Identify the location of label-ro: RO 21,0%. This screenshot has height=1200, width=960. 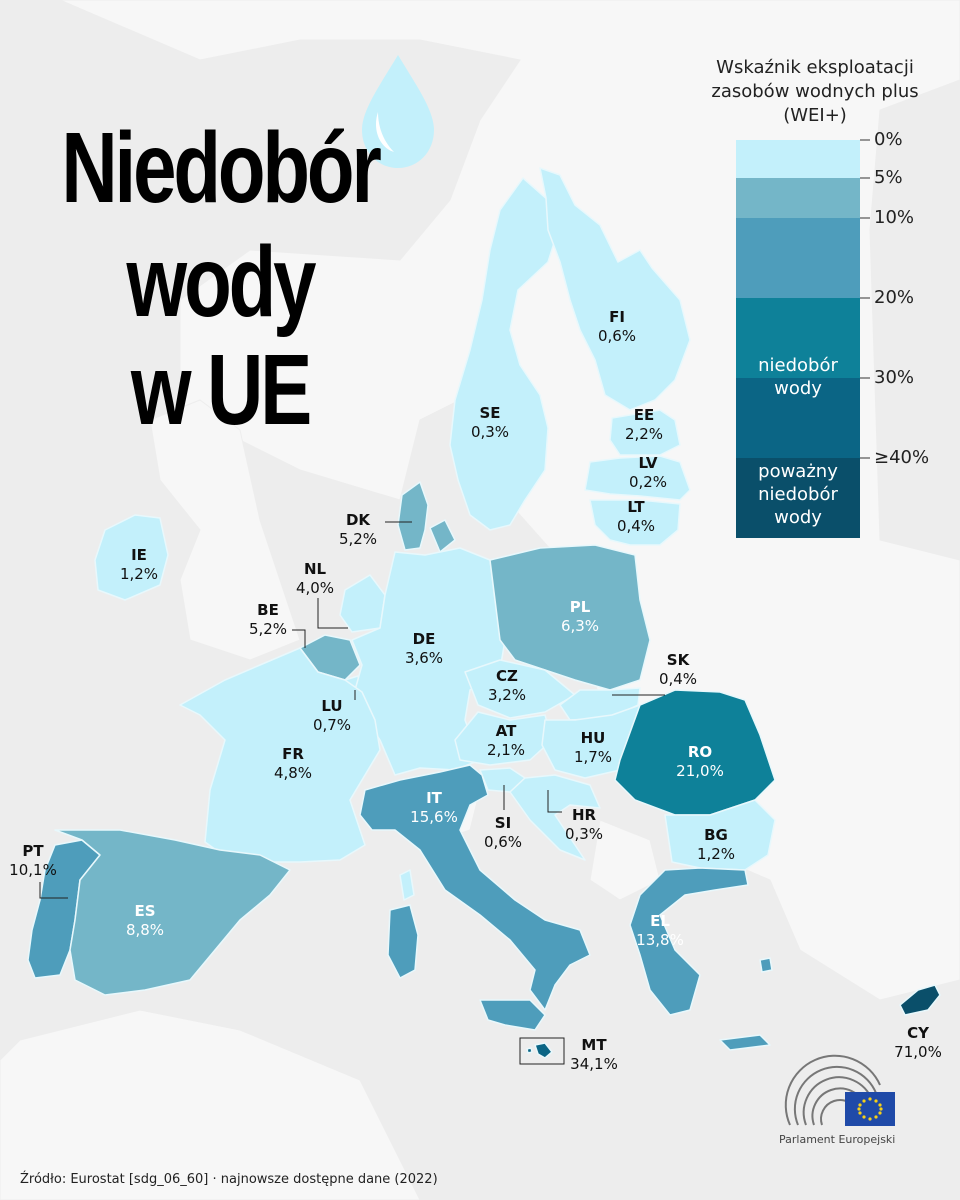
(700, 761).